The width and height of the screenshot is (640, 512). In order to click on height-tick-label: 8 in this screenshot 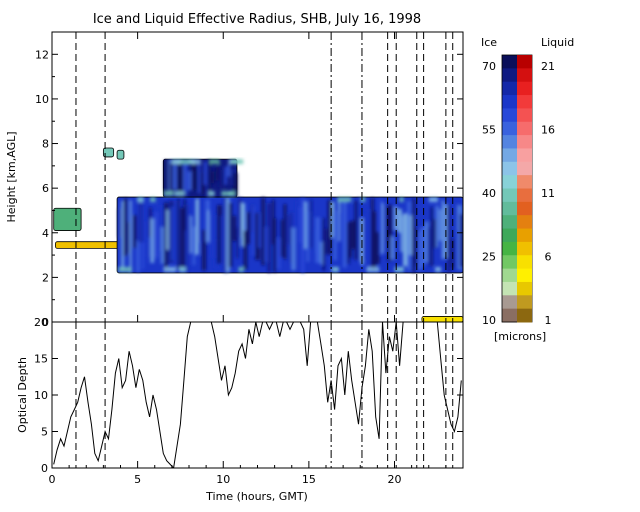, I will do `click(45, 144)`.